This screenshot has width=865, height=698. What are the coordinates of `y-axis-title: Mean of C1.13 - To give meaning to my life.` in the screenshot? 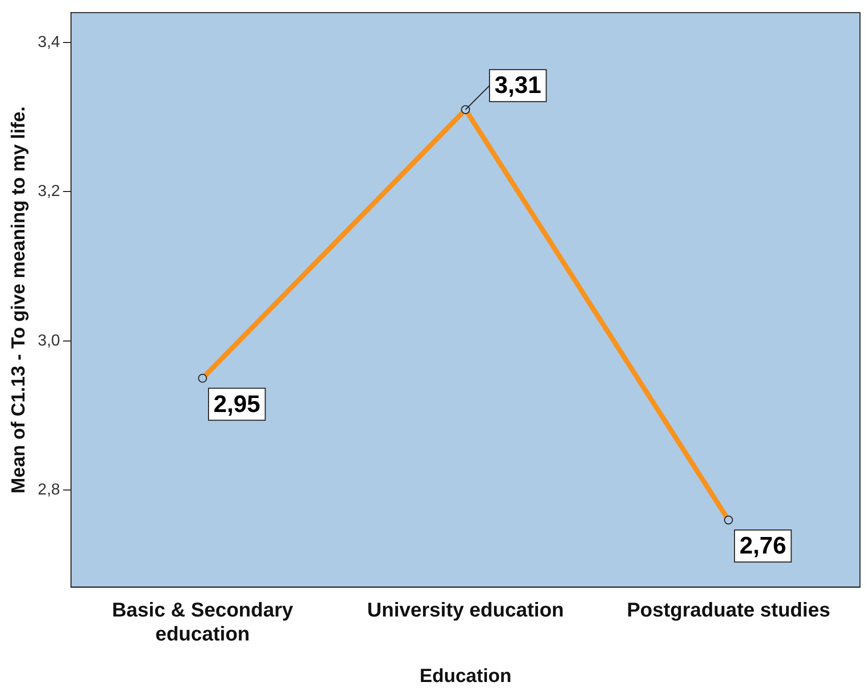 It's located at (19, 300).